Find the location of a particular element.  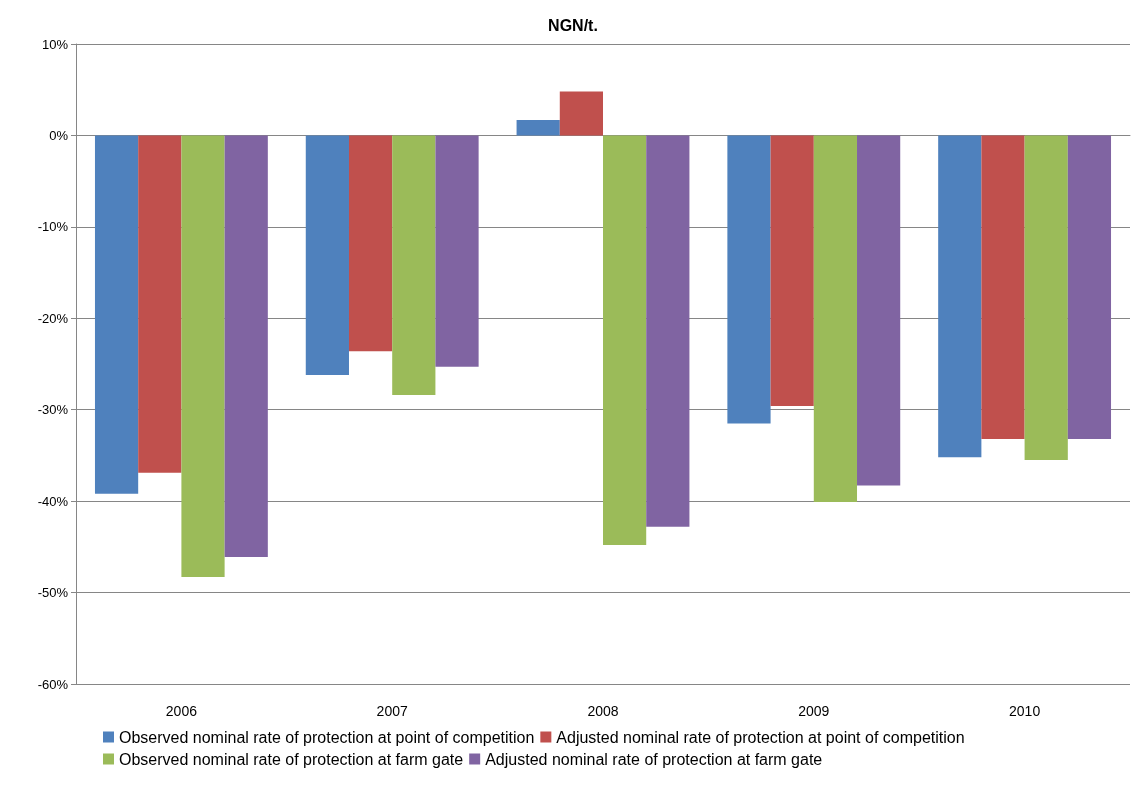

legend-label: Observed nominal rate of protection at farm gate is located at coordinates (291, 759).